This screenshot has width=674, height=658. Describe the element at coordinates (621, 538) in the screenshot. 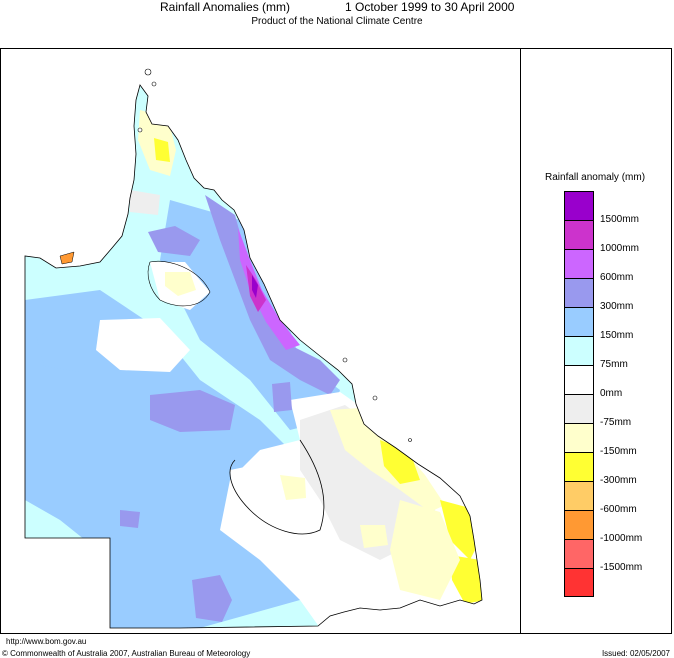

I see `legend-label: -1000mm` at that location.